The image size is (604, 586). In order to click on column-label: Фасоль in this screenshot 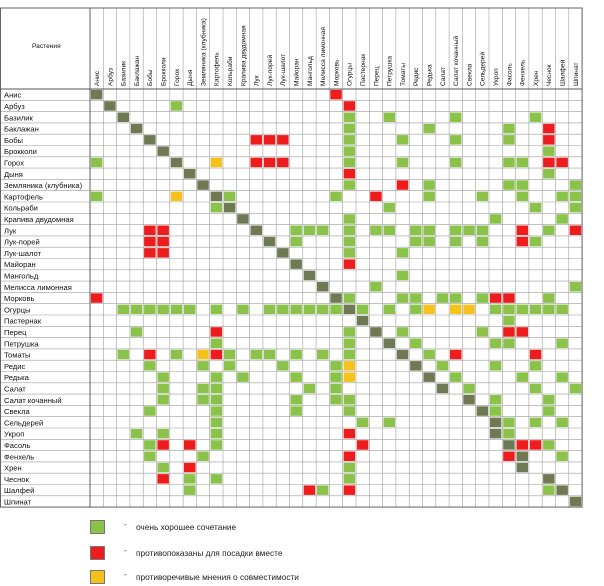, I will do `click(509, 74)`.